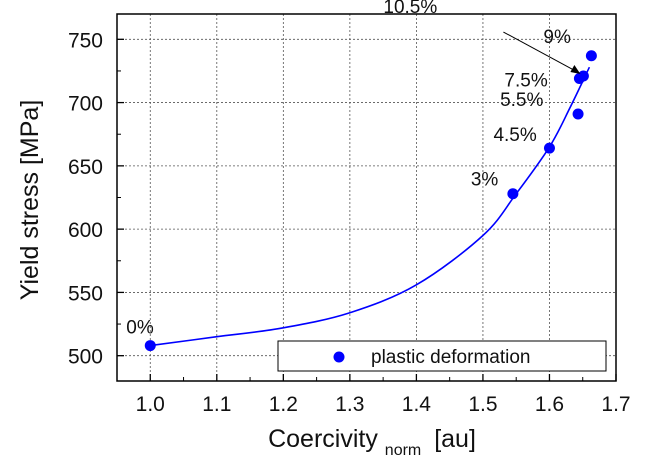 The image size is (648, 459). What do you see at coordinates (521, 100) in the screenshot?
I see `point-label: 5.5%` at bounding box center [521, 100].